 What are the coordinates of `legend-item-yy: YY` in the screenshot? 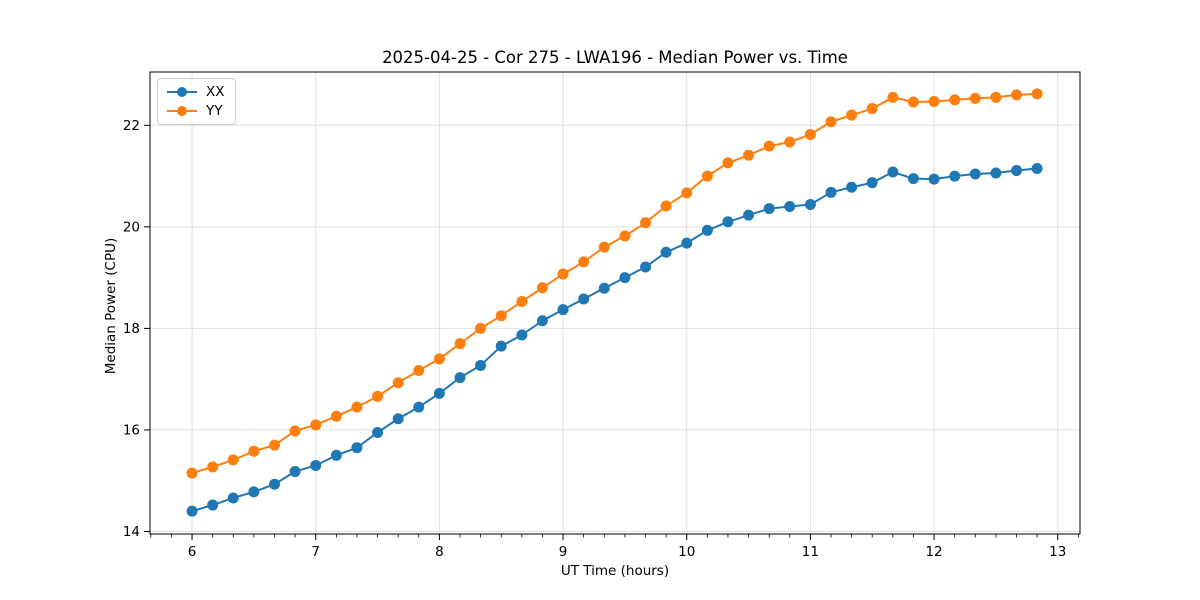 It's located at (195, 111).